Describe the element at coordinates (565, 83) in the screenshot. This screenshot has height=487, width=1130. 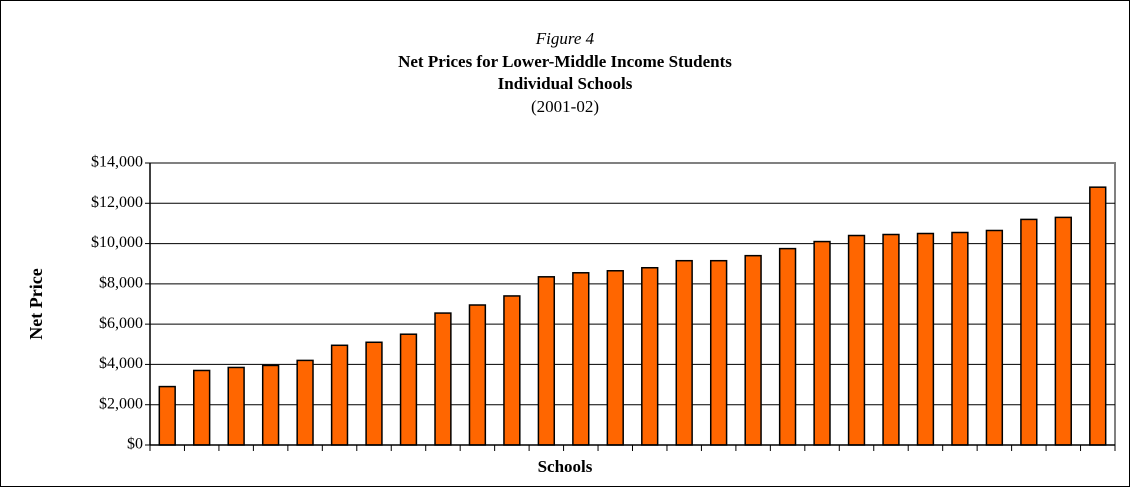
I see `chart-subtitle: Individual Schools` at that location.